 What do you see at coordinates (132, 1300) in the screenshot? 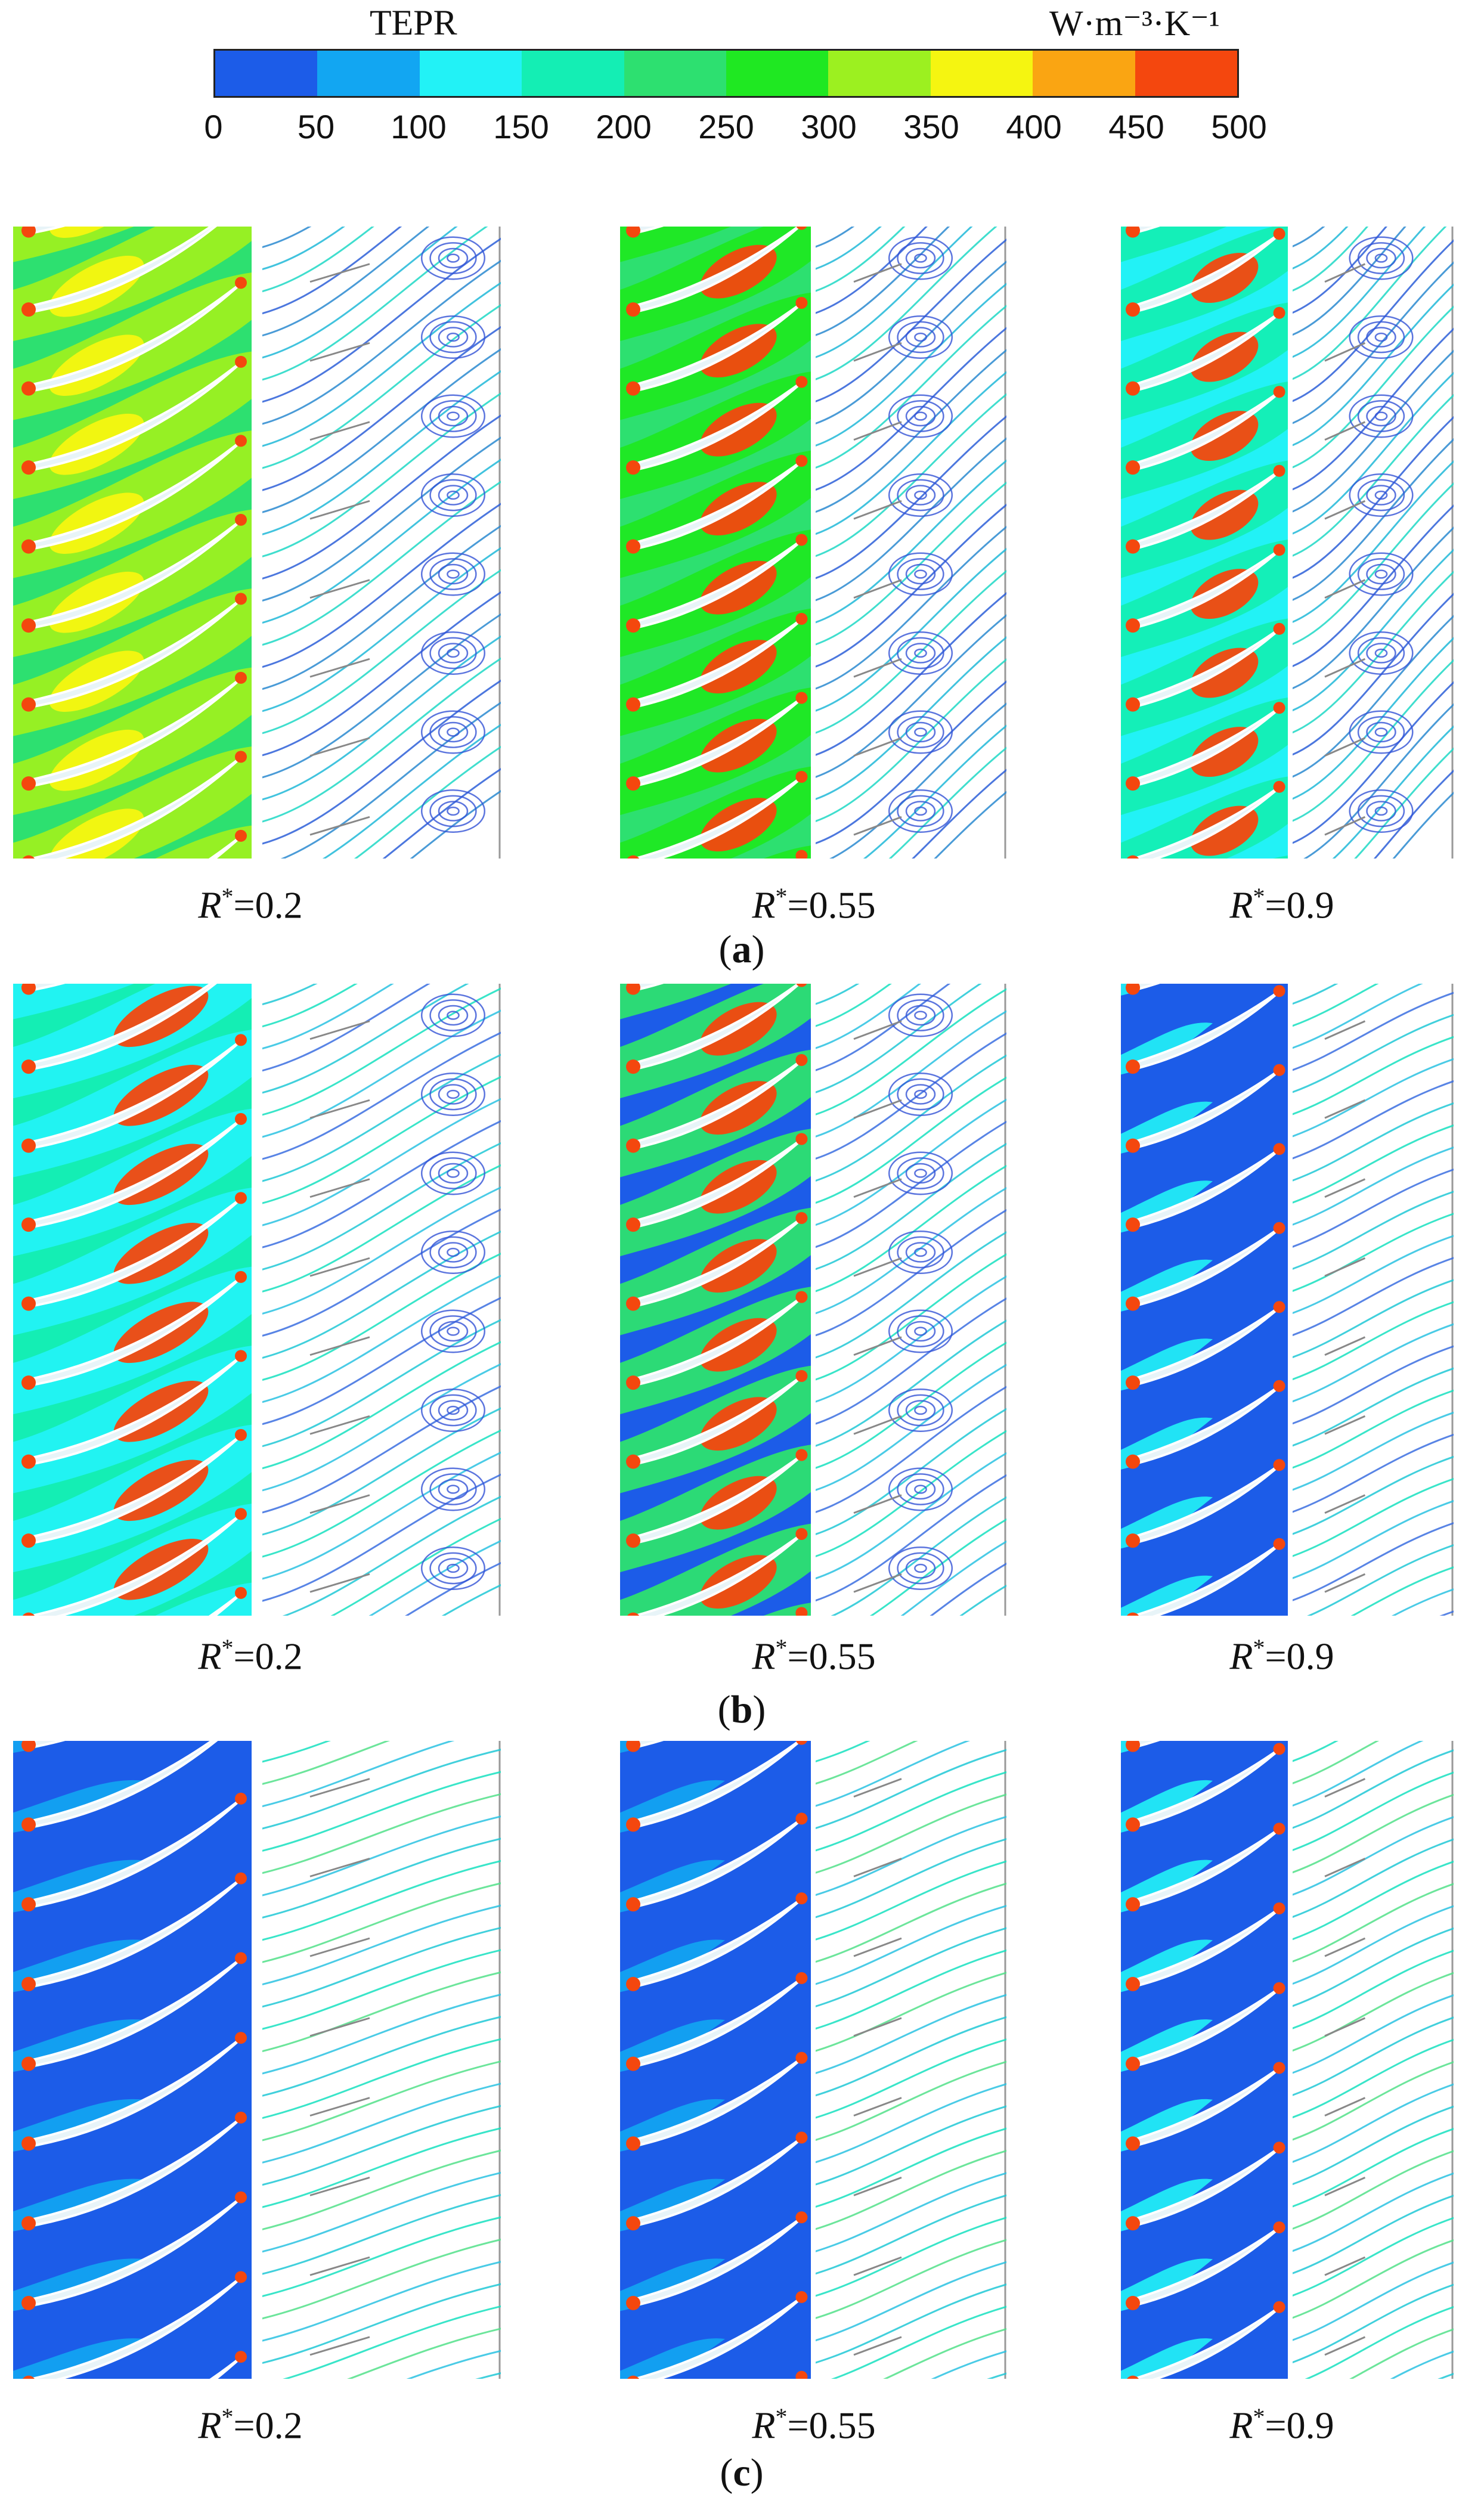
I see `tepr-contour-panel` at bounding box center [132, 1300].